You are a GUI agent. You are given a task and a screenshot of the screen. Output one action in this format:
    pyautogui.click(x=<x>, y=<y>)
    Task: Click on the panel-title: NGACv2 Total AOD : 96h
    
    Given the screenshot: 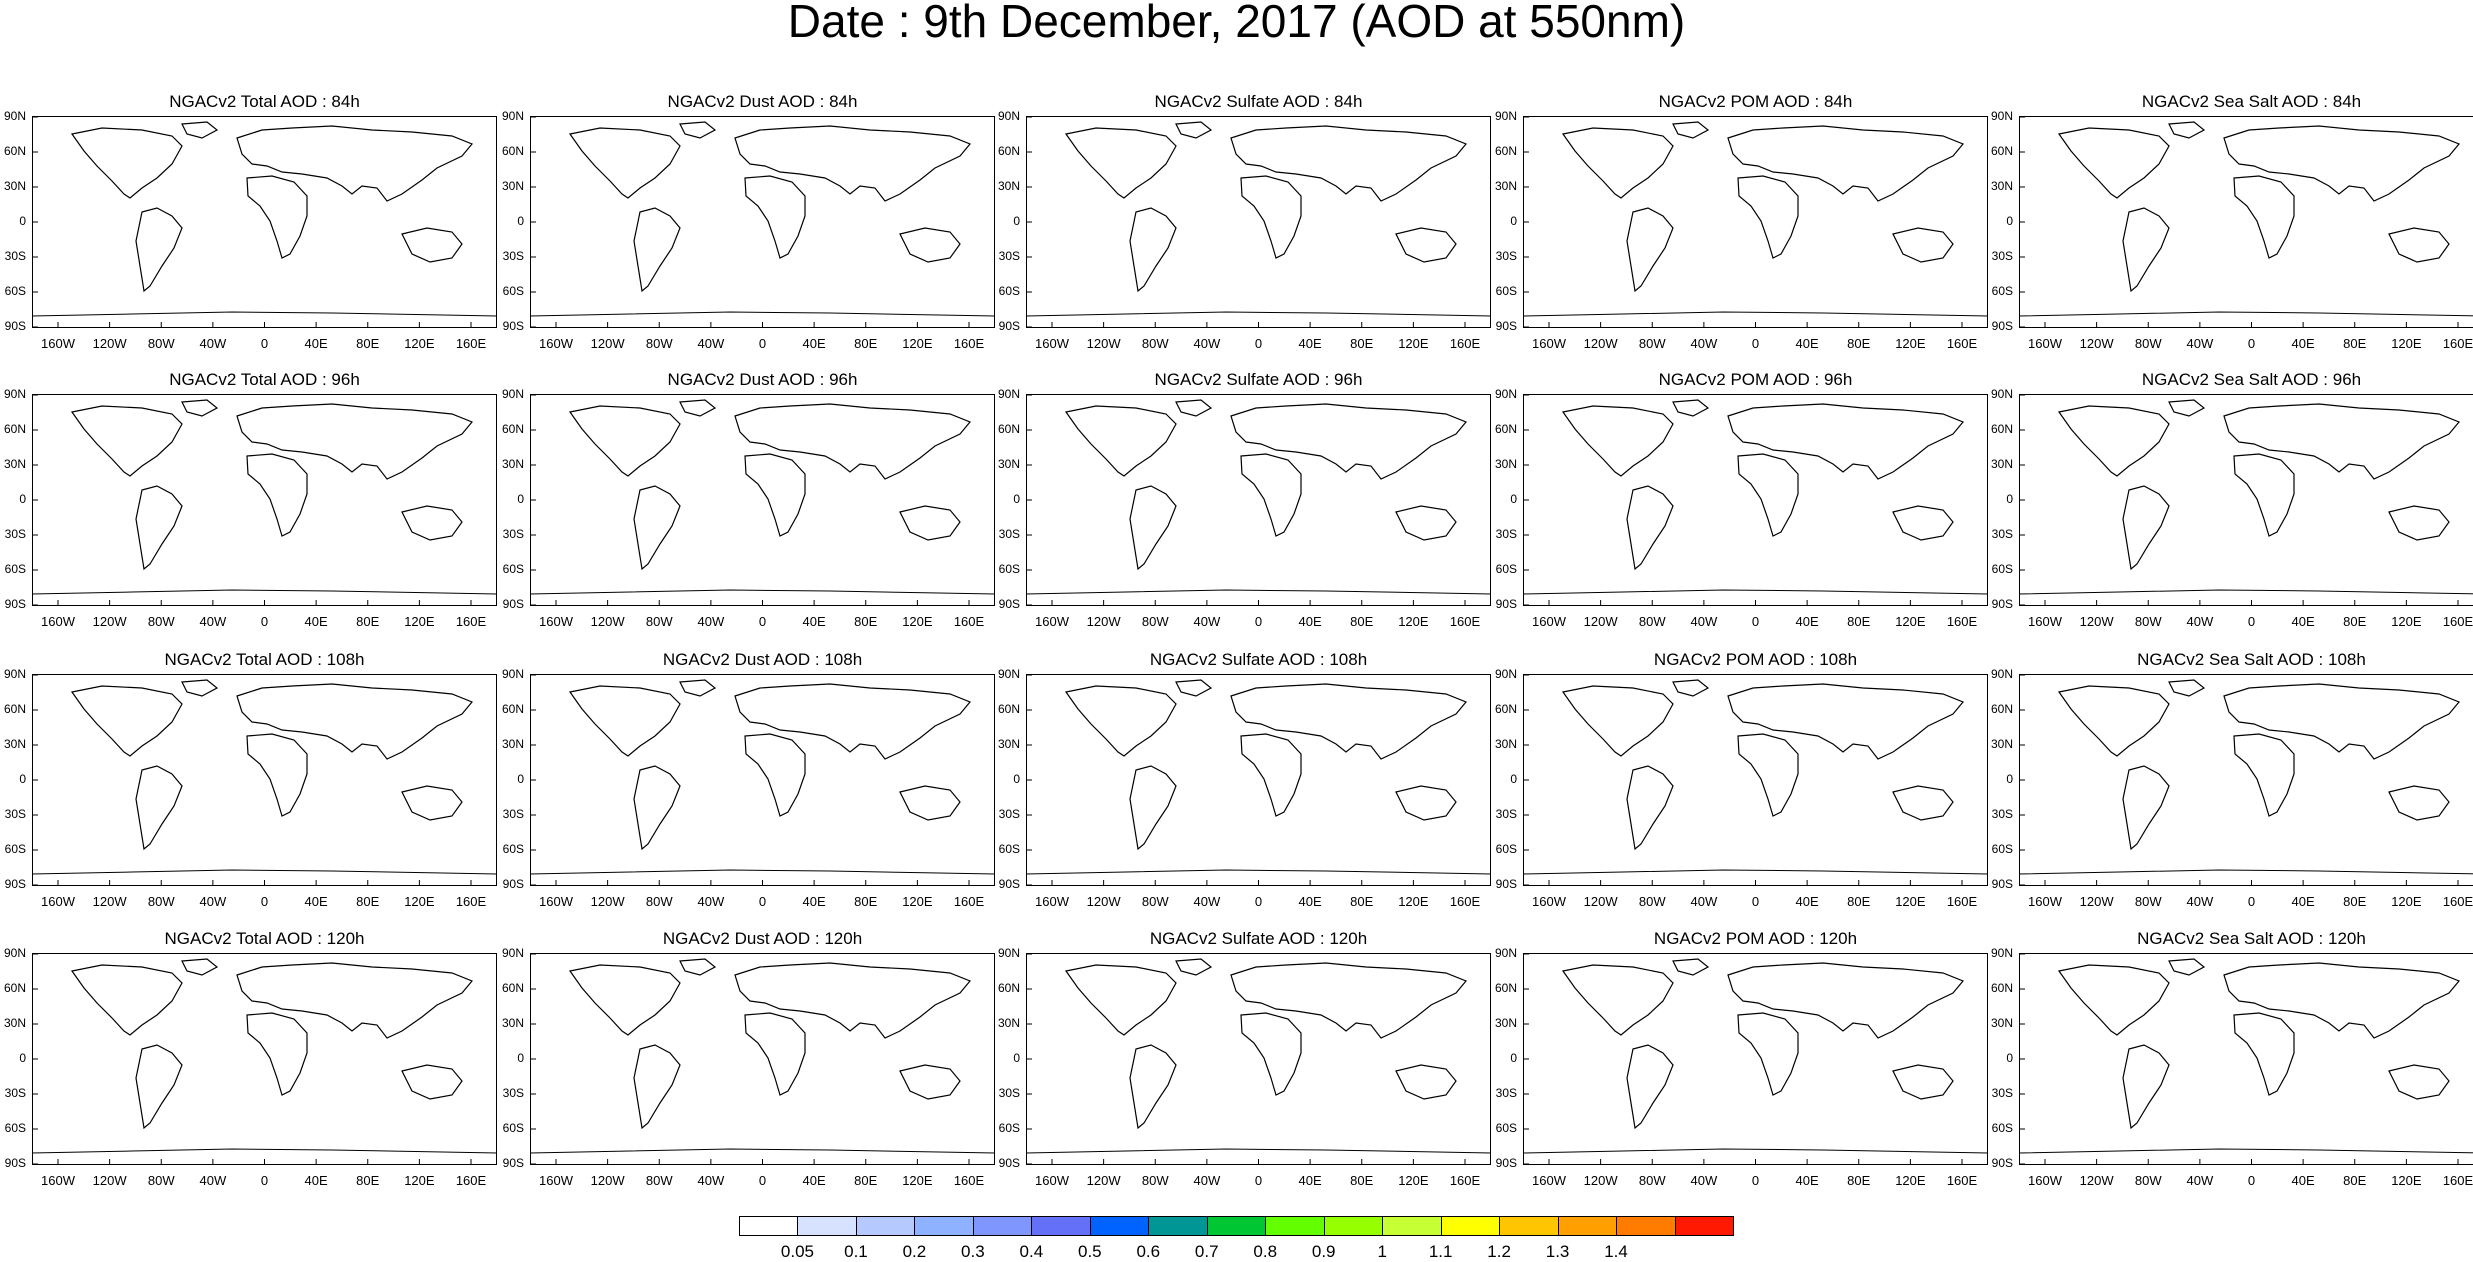 What is the action you would take?
    pyautogui.click(x=264, y=380)
    